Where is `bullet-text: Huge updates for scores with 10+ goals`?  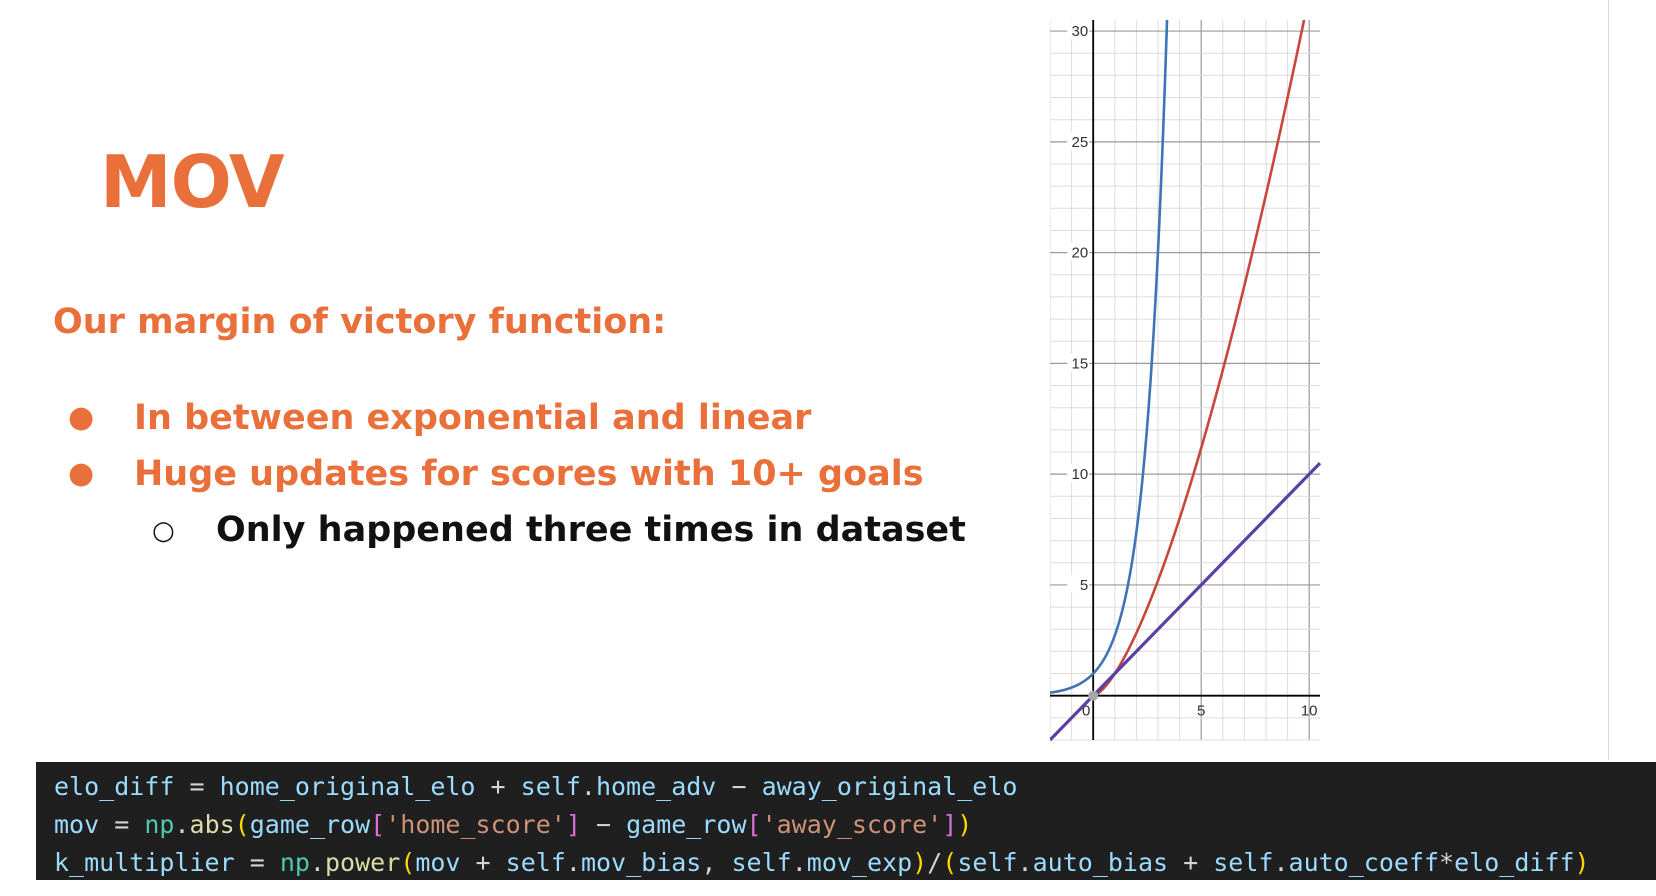 bullet-text: Huge updates for scores with 10+ goals is located at coordinates (529, 474).